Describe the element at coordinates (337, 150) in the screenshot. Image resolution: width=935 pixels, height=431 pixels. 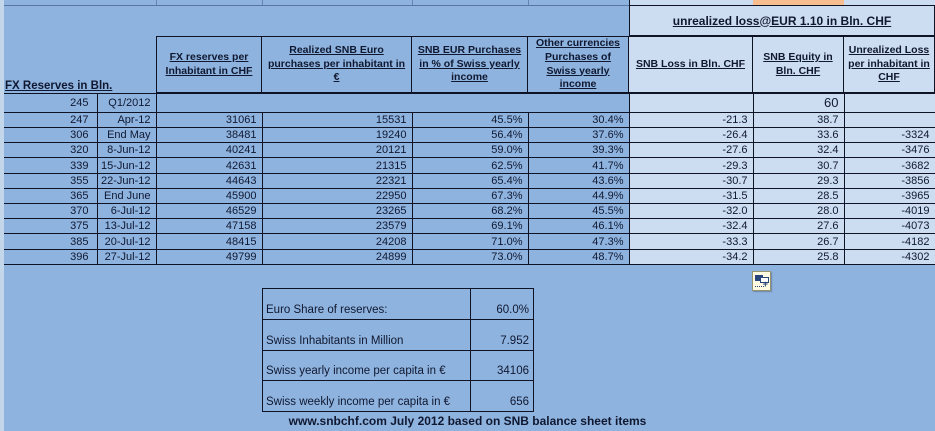
I see `cell: 20121` at that location.